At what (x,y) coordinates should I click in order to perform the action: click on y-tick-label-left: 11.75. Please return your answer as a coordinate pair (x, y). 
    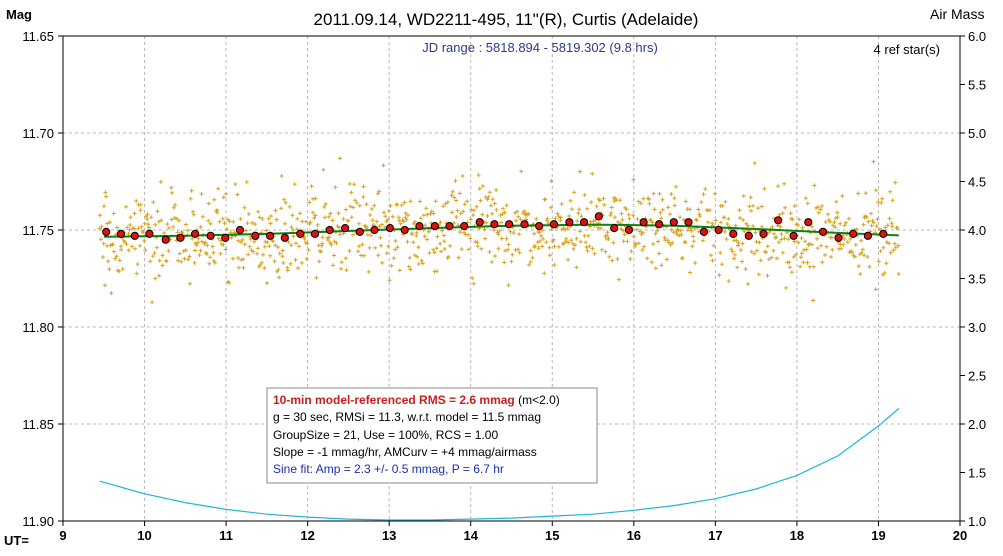
    Looking at the image, I should click on (38, 230).